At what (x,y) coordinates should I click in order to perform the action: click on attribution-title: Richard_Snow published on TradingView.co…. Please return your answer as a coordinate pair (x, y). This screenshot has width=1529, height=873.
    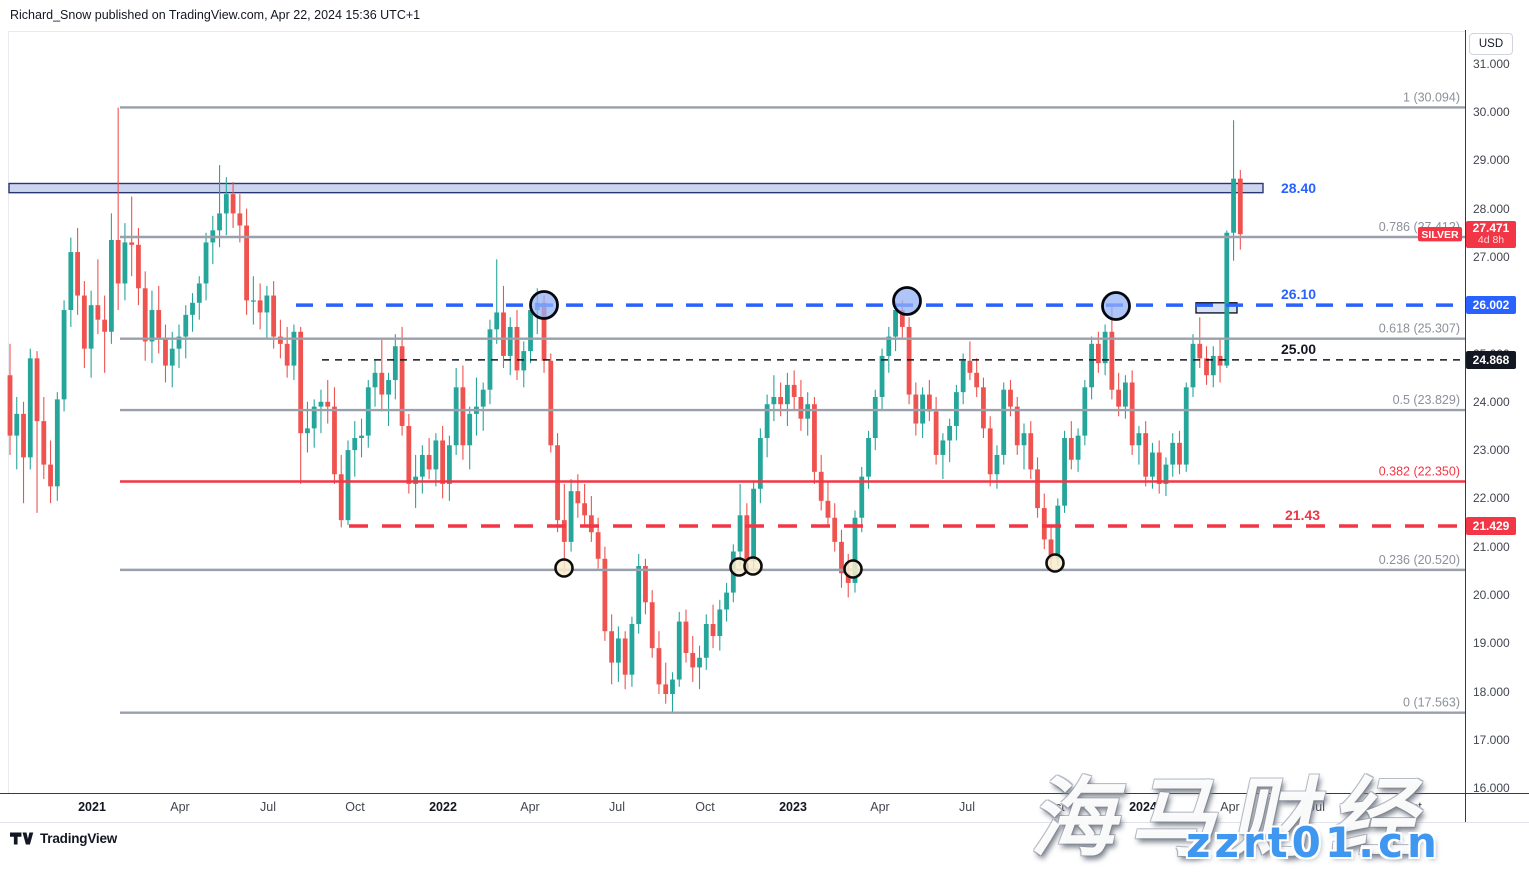
    Looking at the image, I should click on (215, 15).